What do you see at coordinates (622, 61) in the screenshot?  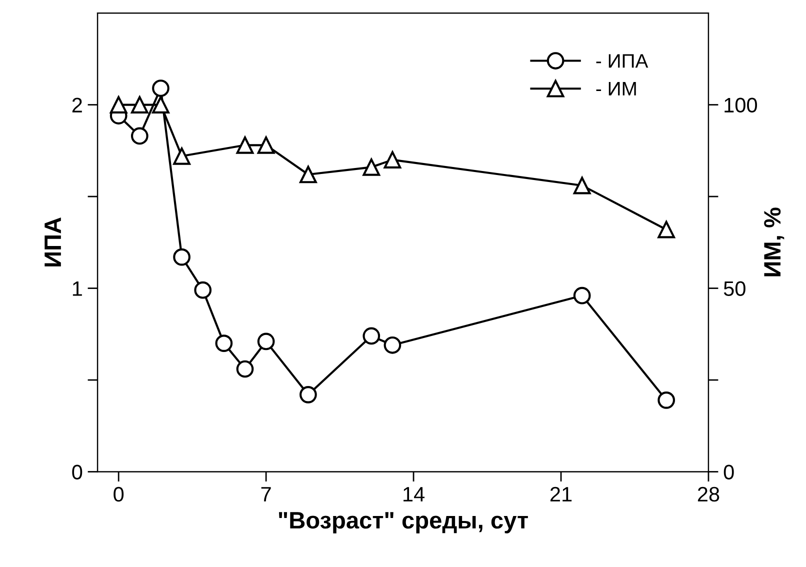 I see `legend-label: - ИПА` at bounding box center [622, 61].